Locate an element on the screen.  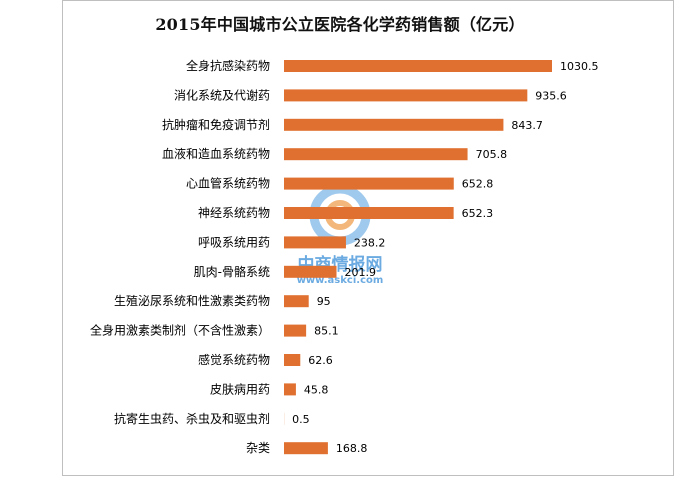
category-label: 心血管系统药物 is located at coordinates (228, 183).